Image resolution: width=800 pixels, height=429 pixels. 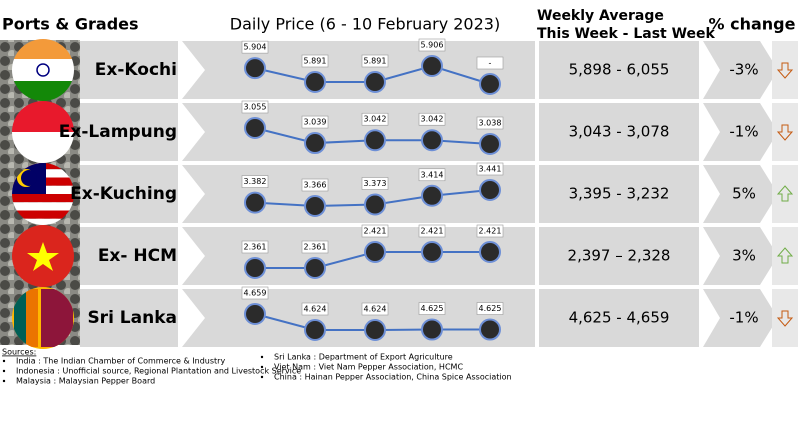 I want to click on price-label: 3.366, so click(x=315, y=185).